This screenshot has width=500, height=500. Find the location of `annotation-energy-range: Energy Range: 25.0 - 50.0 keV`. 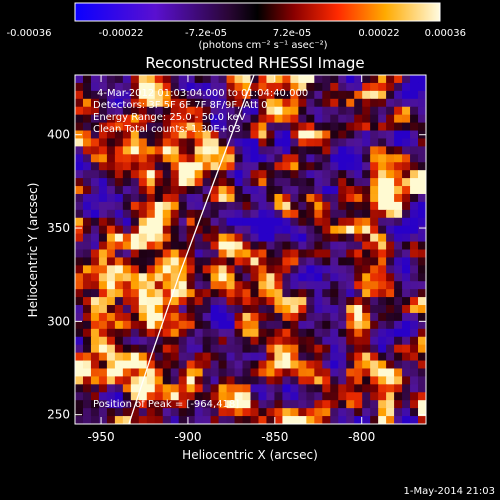

annotation-energy-range: Energy Range: 25.0 - 50.0 keV is located at coordinates (169, 117).